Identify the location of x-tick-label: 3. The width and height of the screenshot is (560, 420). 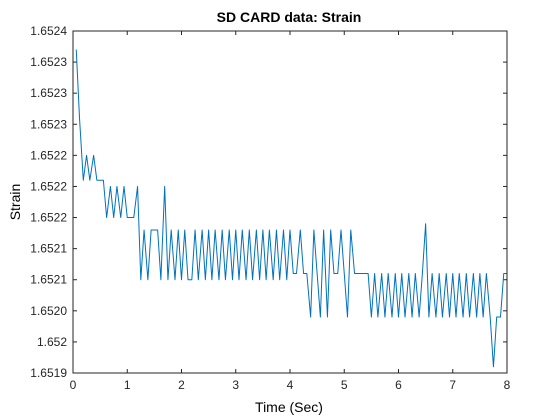
(235, 385).